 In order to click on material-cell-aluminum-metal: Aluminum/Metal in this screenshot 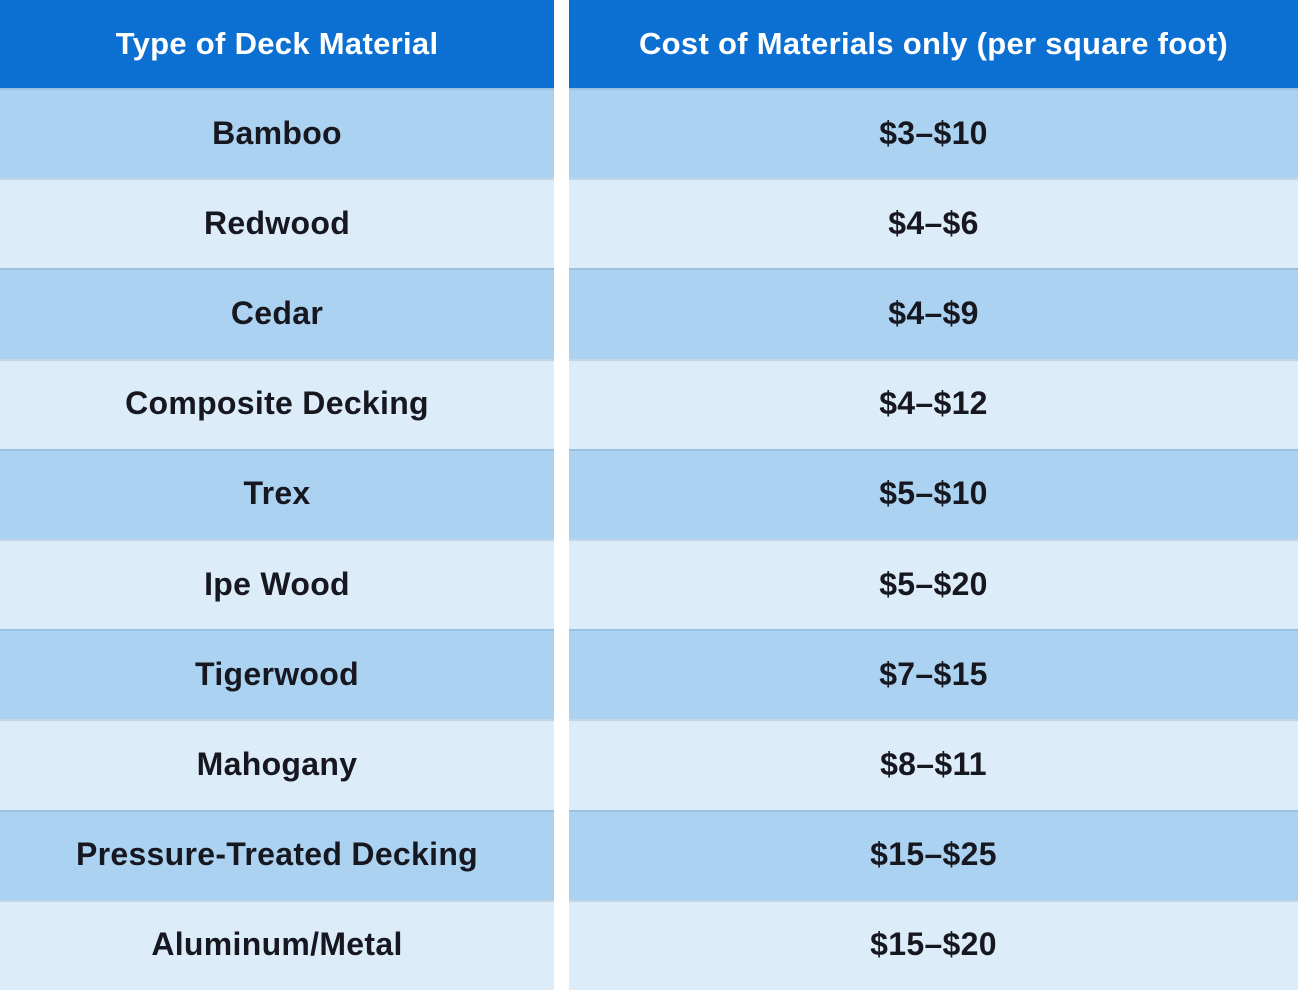, I will do `click(277, 944)`.